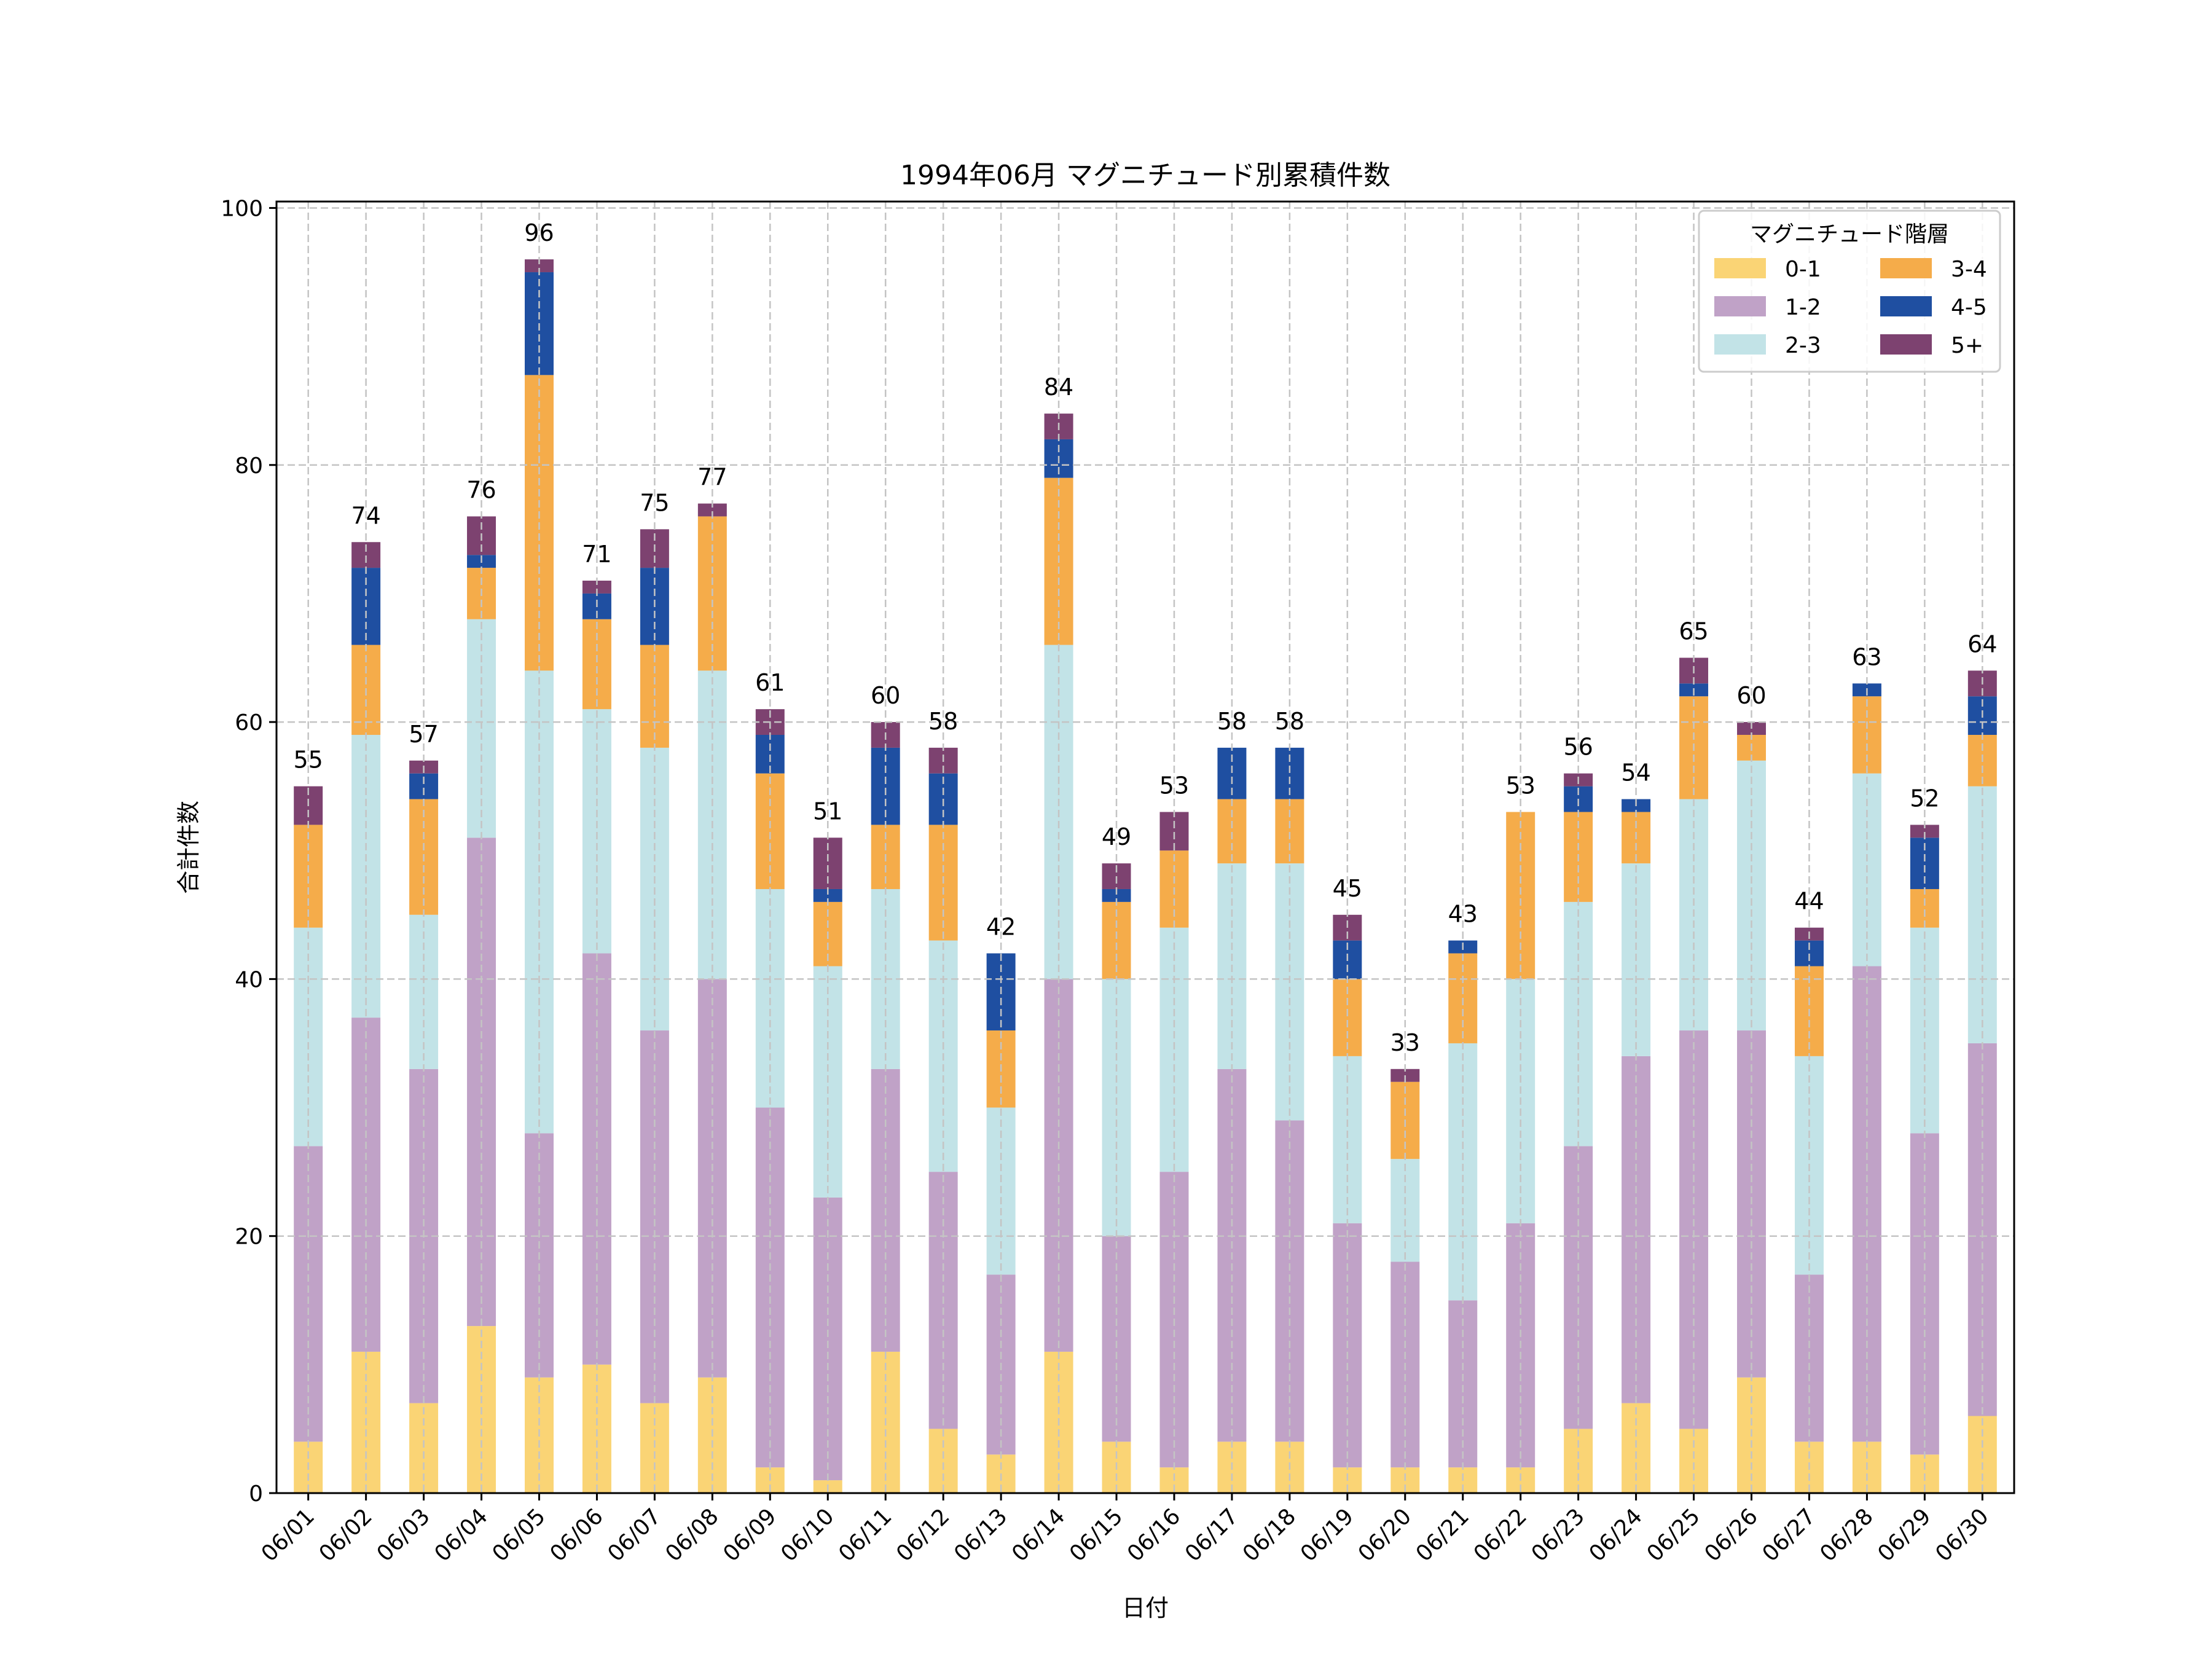 This screenshot has height=1659, width=2212. I want to click on legend: マグニチュード階層 0-1 1-2 2-3 3-4 4-5 5+, so click(1849, 291).